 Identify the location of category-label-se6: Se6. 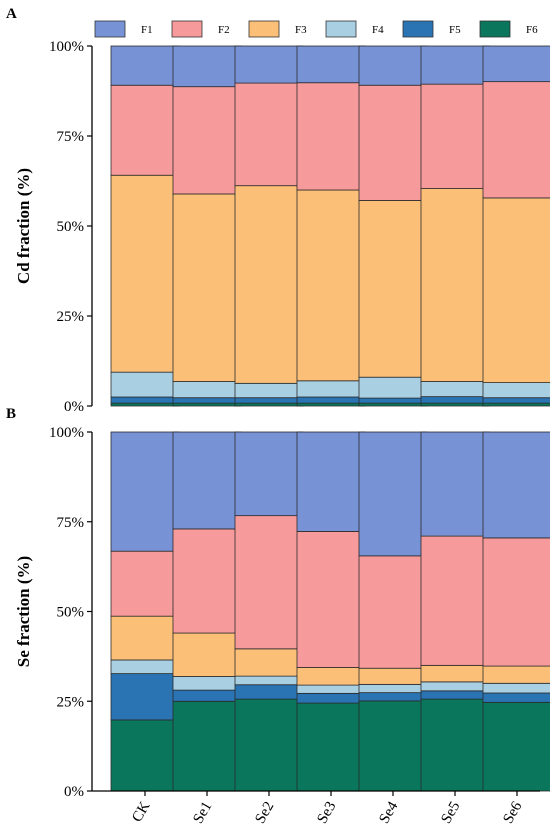
(512, 813).